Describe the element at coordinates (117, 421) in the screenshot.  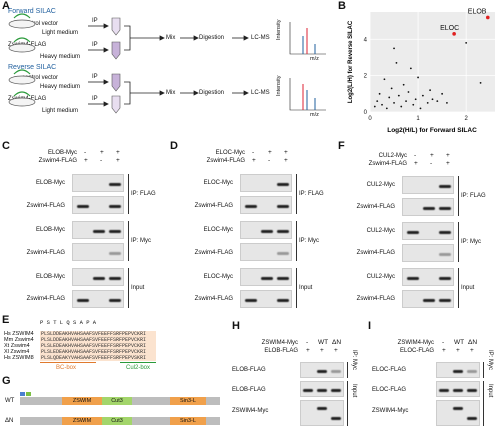
I see `dn-cut3-domain: Cut3` at that location.